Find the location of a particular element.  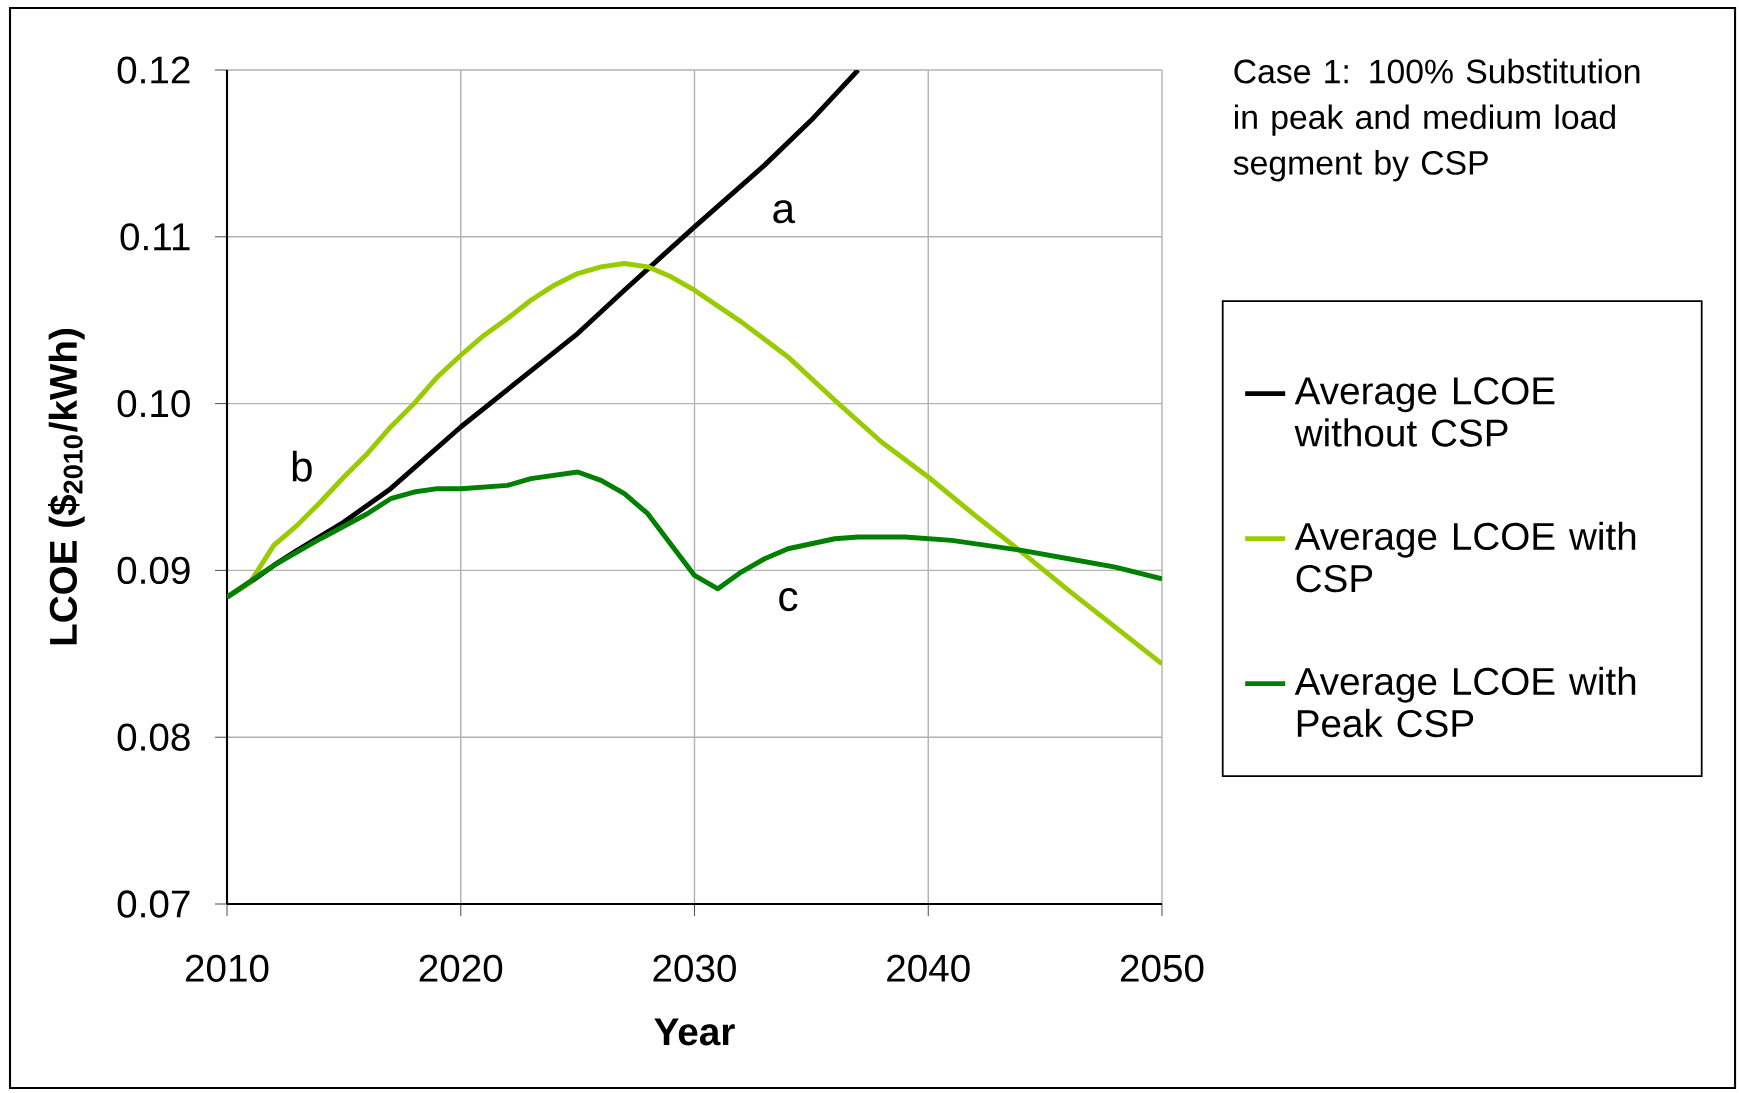

y-tick-label: 0.11 is located at coordinates (155, 237).